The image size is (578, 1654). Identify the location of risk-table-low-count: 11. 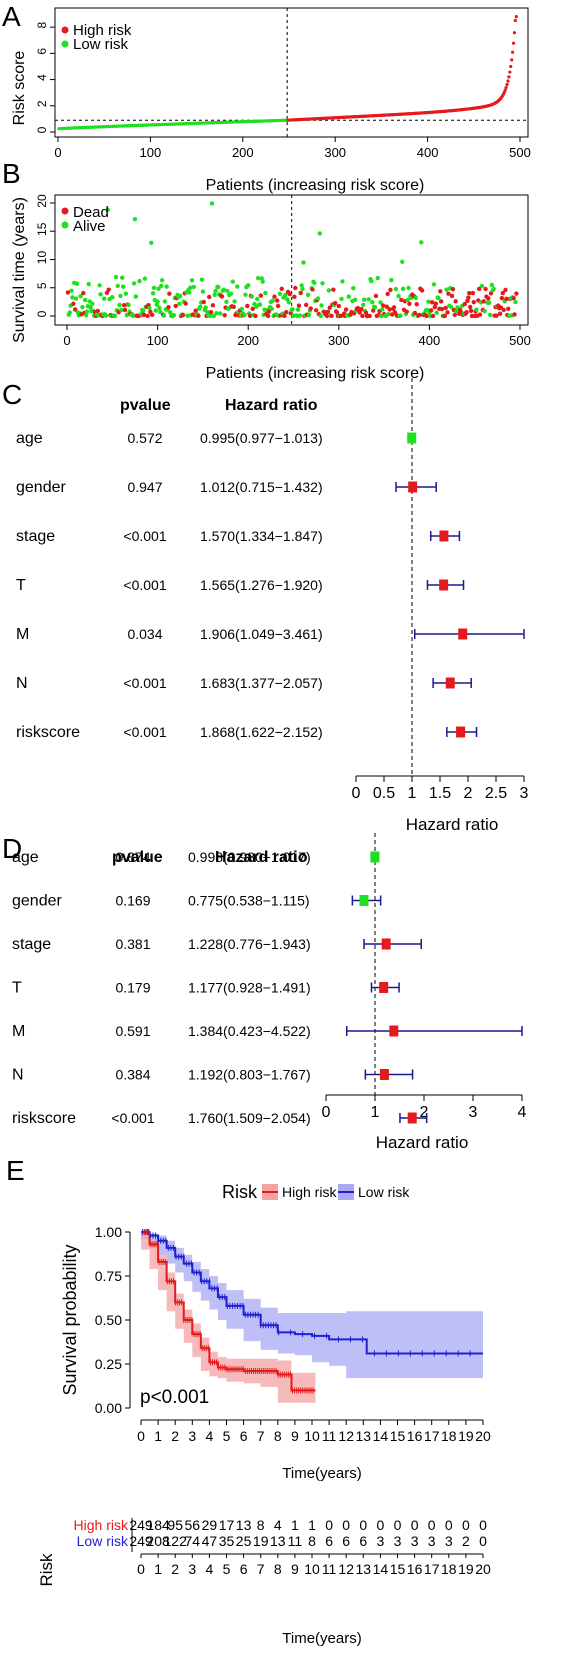
(295, 1541).